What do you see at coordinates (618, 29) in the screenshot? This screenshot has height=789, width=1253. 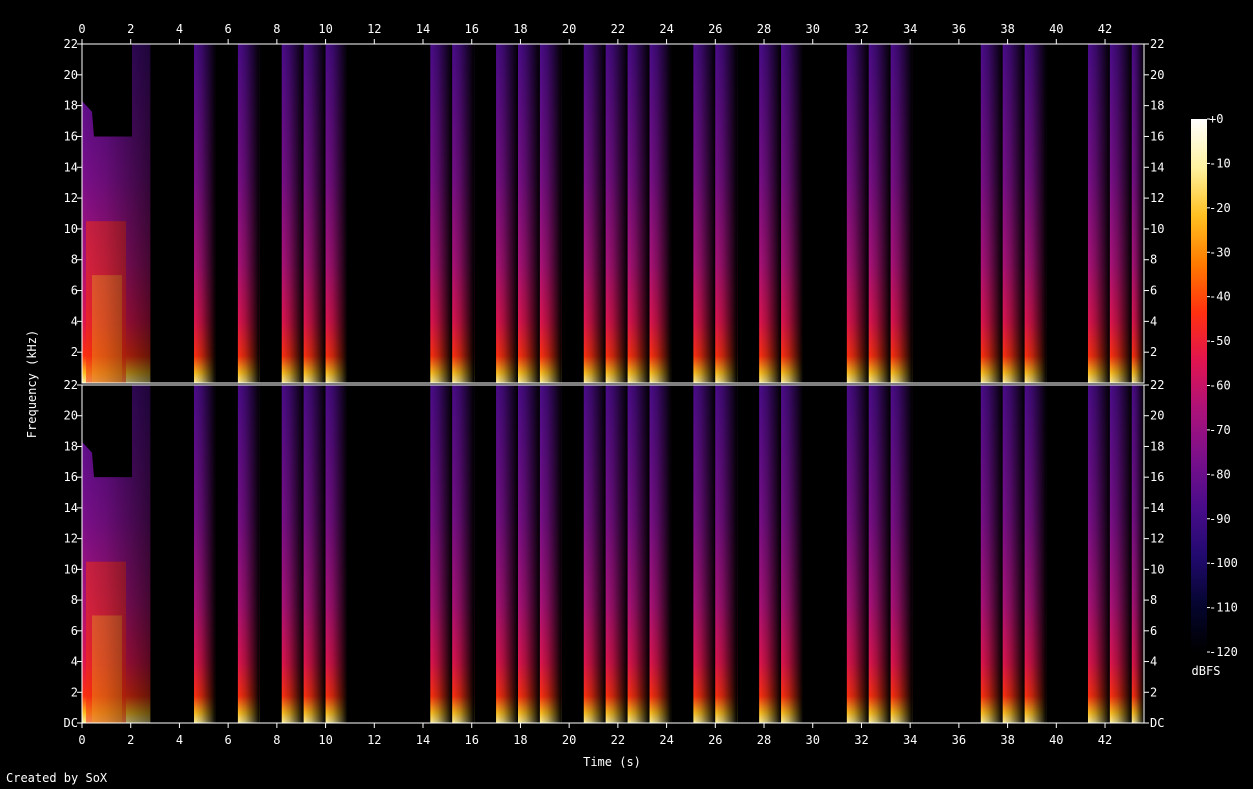 I see `x-tick-label: 22` at bounding box center [618, 29].